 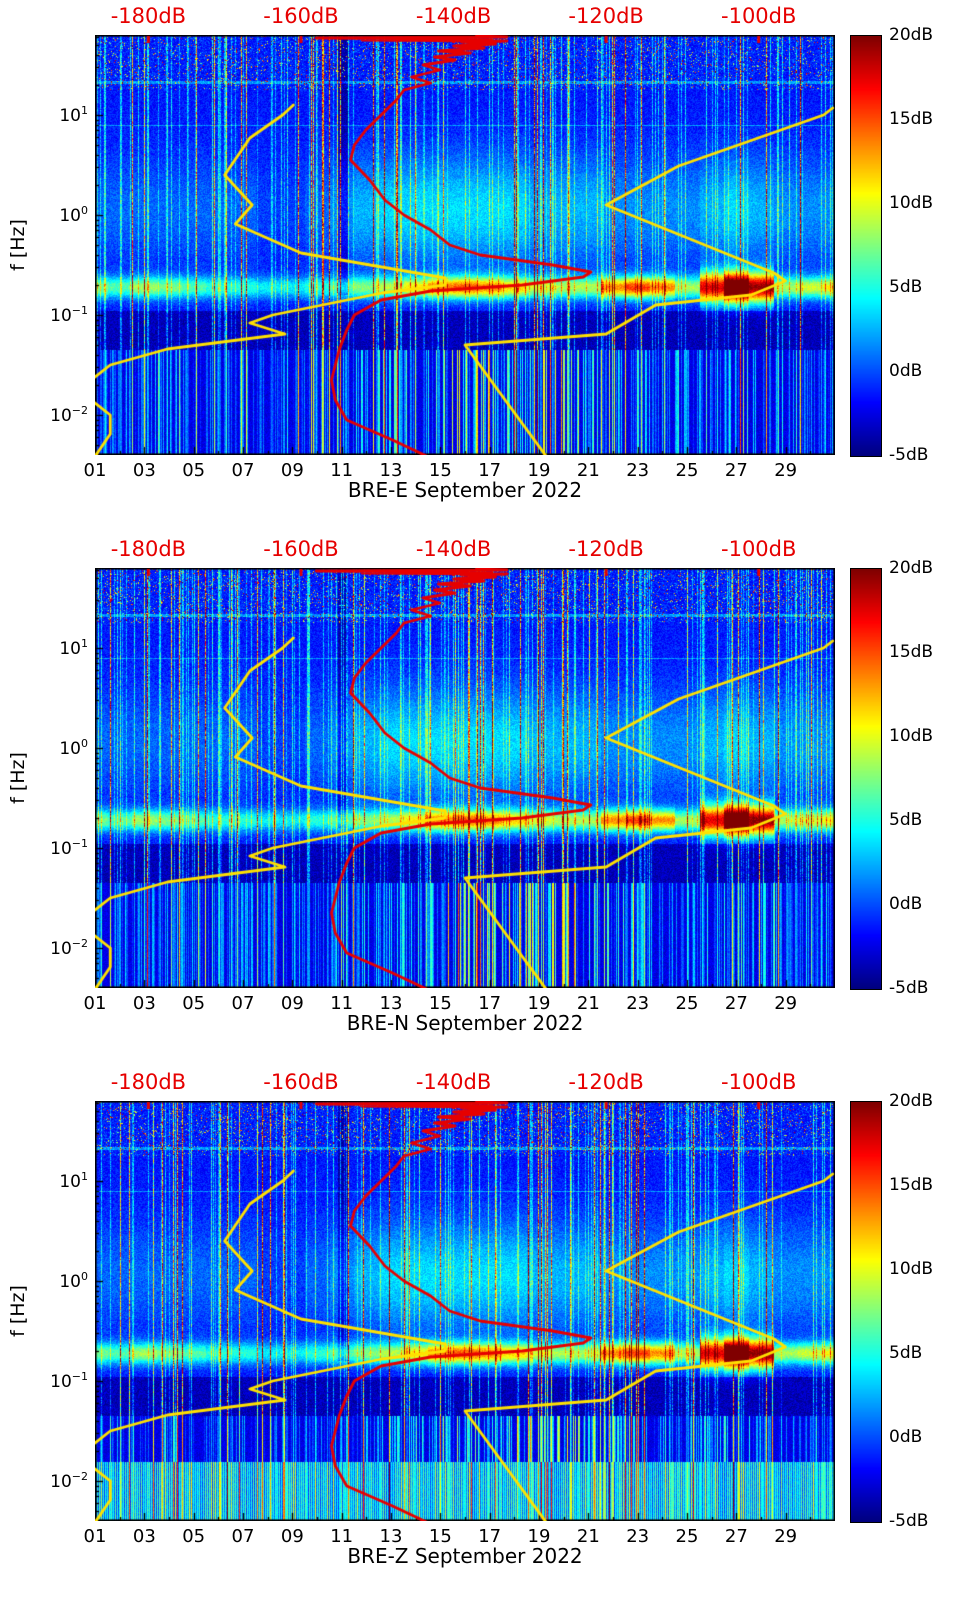 I want to click on x-axis-title: BRE-N September 2022, so click(x=465, y=1023).